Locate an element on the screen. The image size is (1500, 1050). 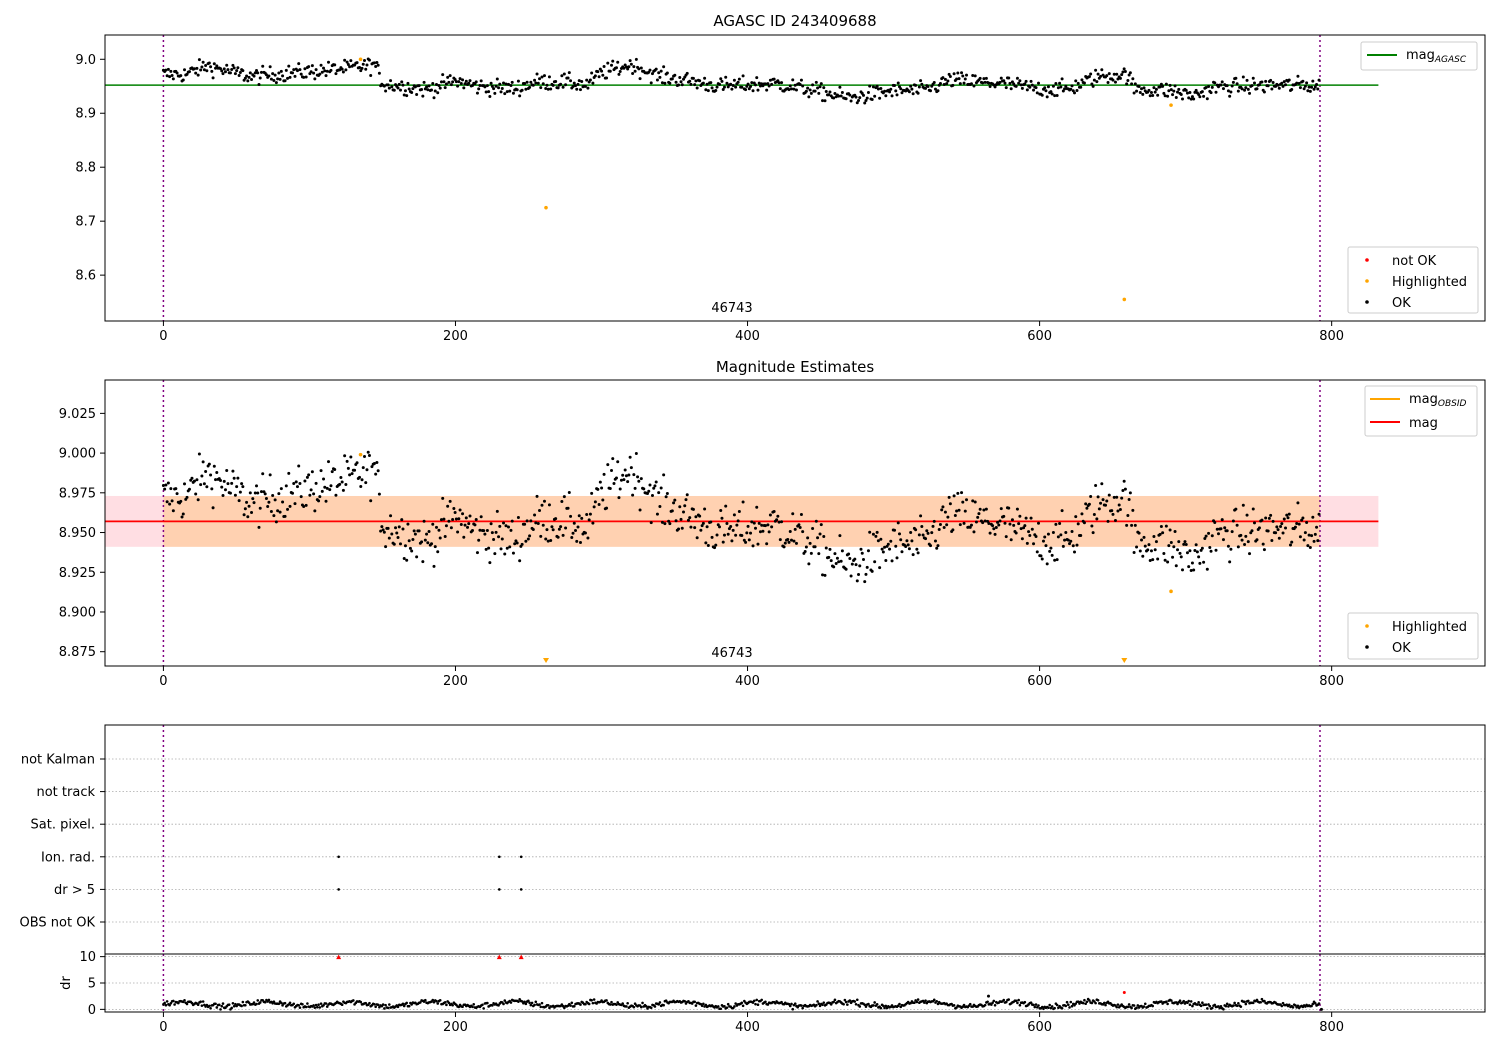
dr-outlier-point is located at coordinates (1321, 1009).